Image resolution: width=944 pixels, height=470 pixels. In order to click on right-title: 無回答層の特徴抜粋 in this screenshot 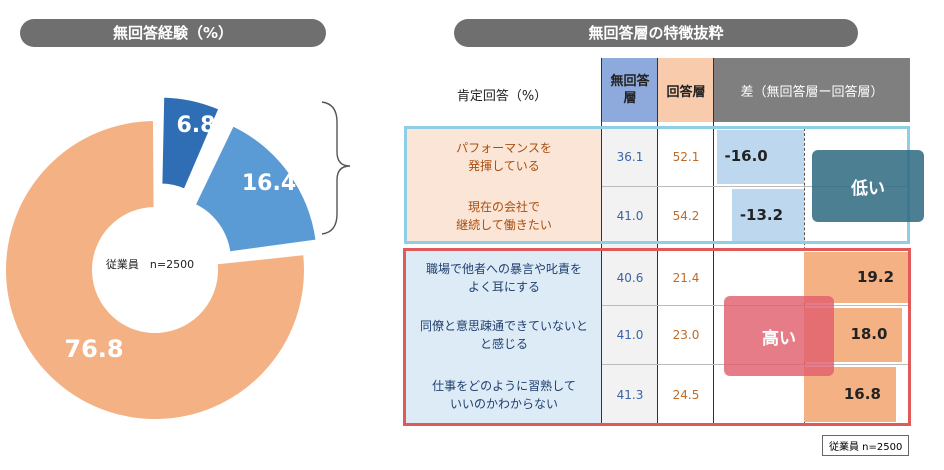, I will do `click(656, 33)`.